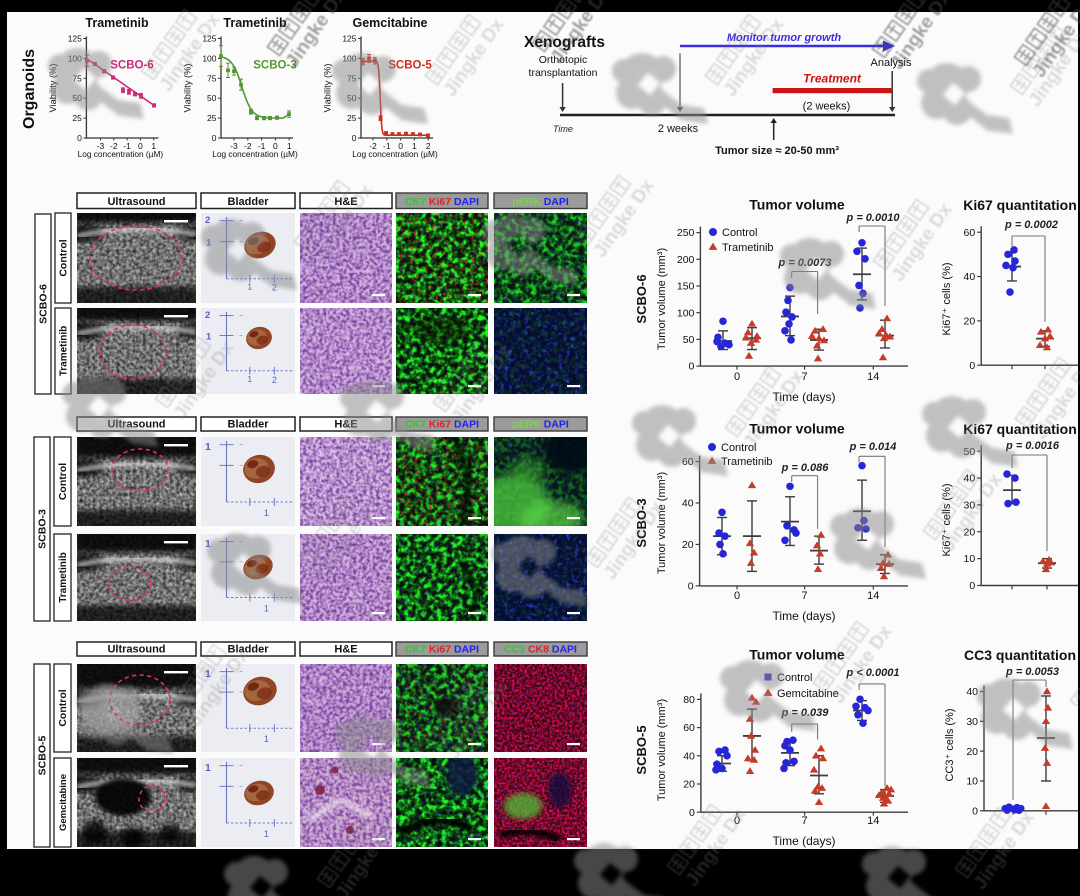 The height and width of the screenshot is (896, 1080). I want to click on svg-text: Ki67⁺ cells (%), so click(947, 298).